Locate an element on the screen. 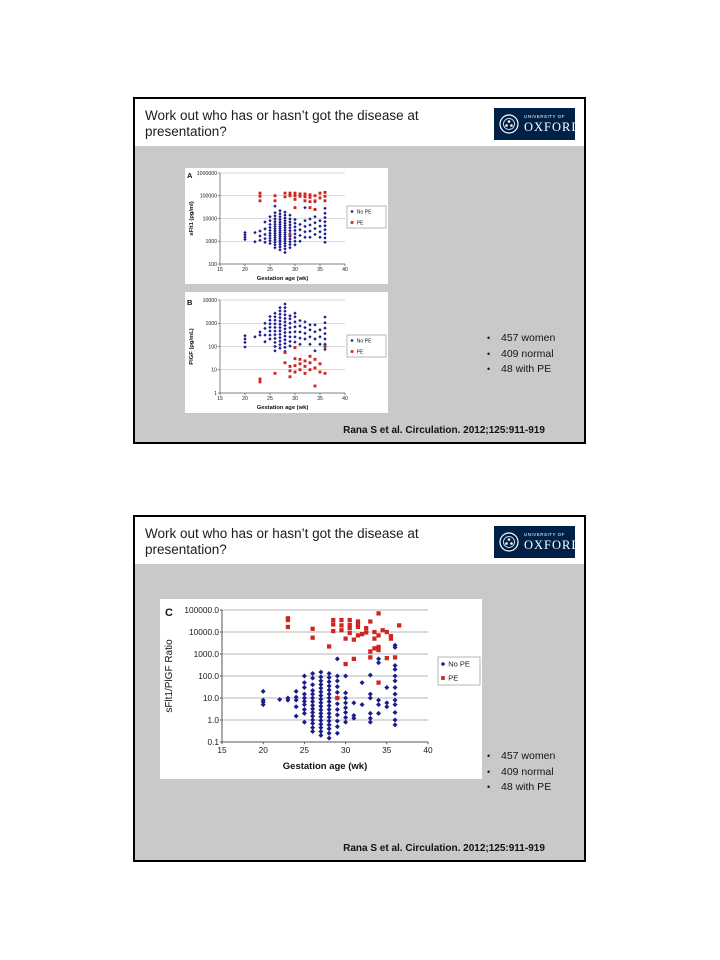 The width and height of the screenshot is (720, 960). svg-text: A is located at coordinates (190, 175).